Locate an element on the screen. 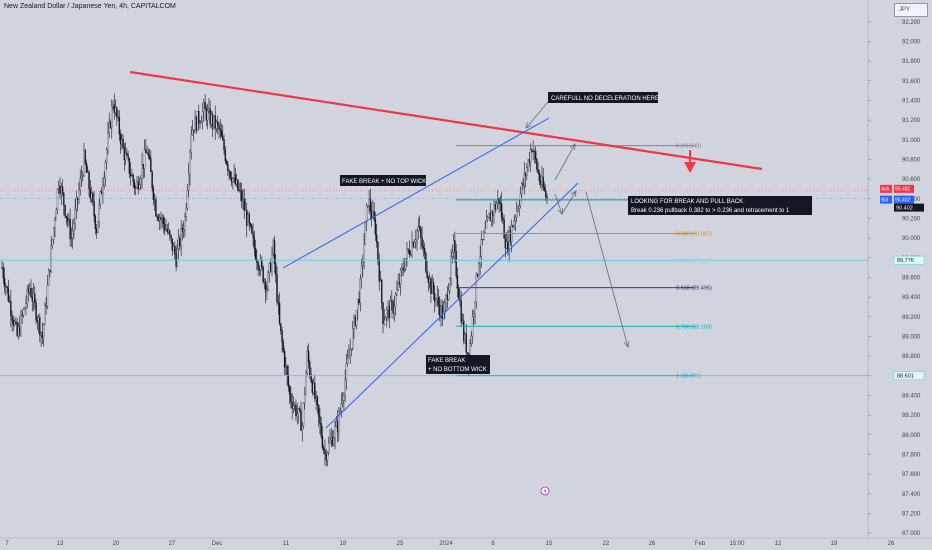  bid-tag-value: 90.402 is located at coordinates (903, 200).